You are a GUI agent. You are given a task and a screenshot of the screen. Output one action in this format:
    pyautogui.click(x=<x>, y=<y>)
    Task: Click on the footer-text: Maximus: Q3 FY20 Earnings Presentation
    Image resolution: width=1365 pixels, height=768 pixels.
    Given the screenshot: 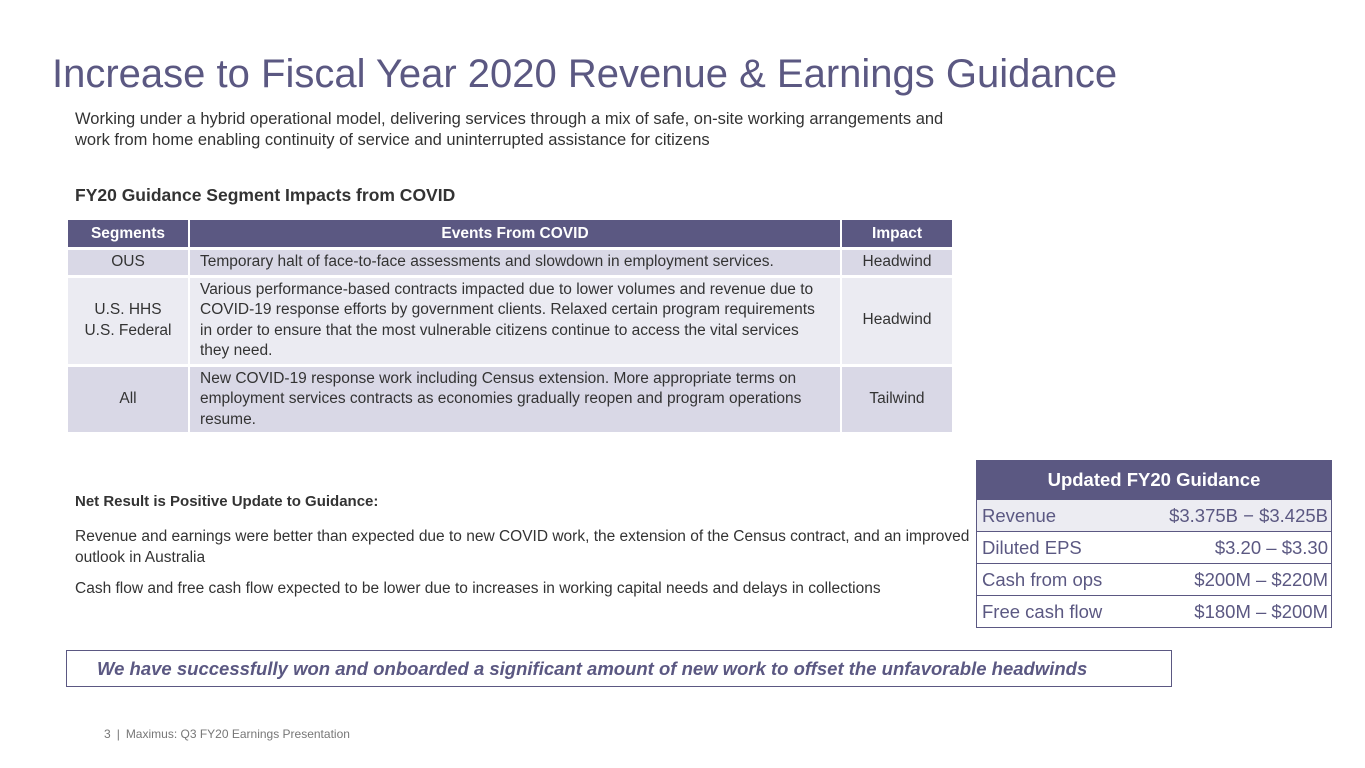 What is the action you would take?
    pyautogui.click(x=237, y=734)
    